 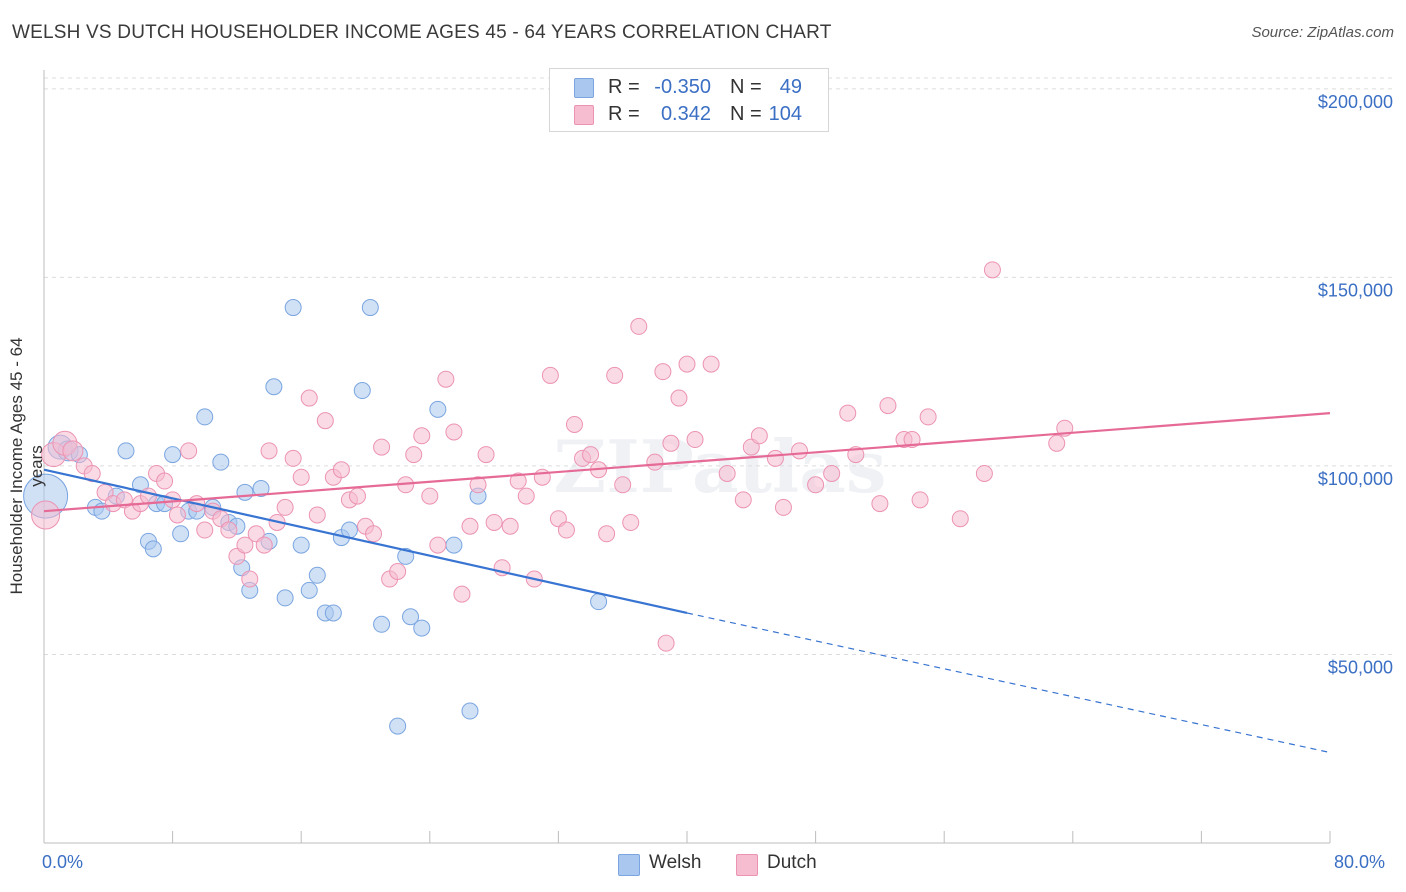 What do you see at coordinates (584, 88) in the screenshot?
I see `welsh-swatch` at bounding box center [584, 88].